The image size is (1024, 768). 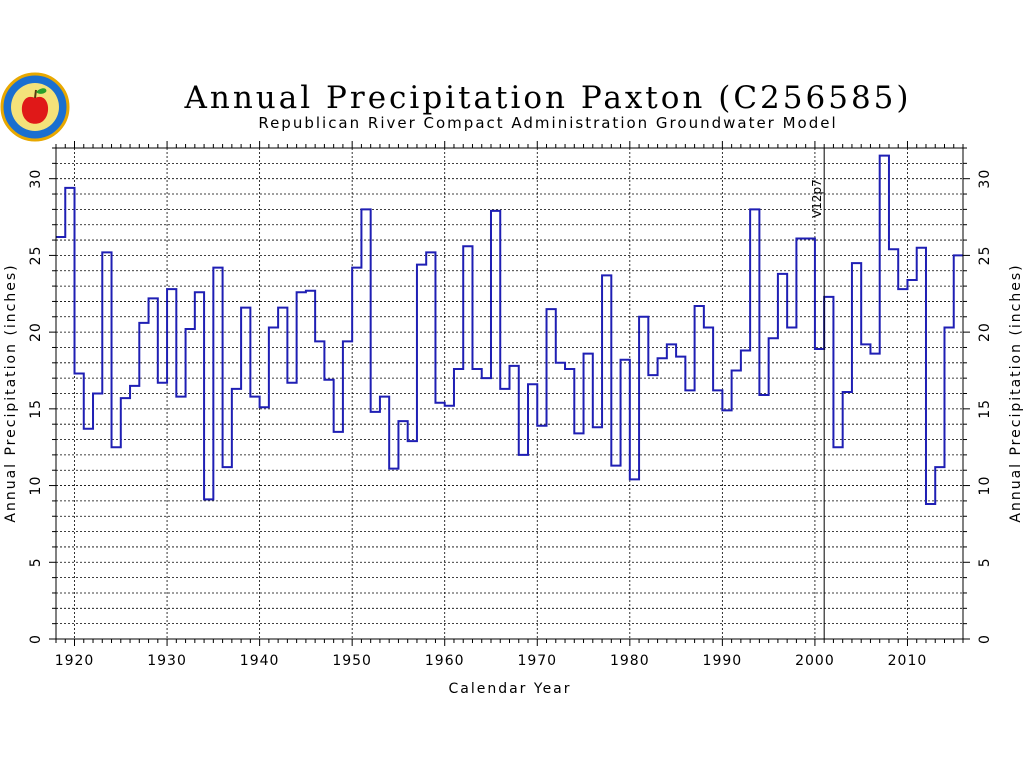 What do you see at coordinates (11, 392) in the screenshot?
I see `y-axis-label-left: Annual Precipitation (inches)` at bounding box center [11, 392].